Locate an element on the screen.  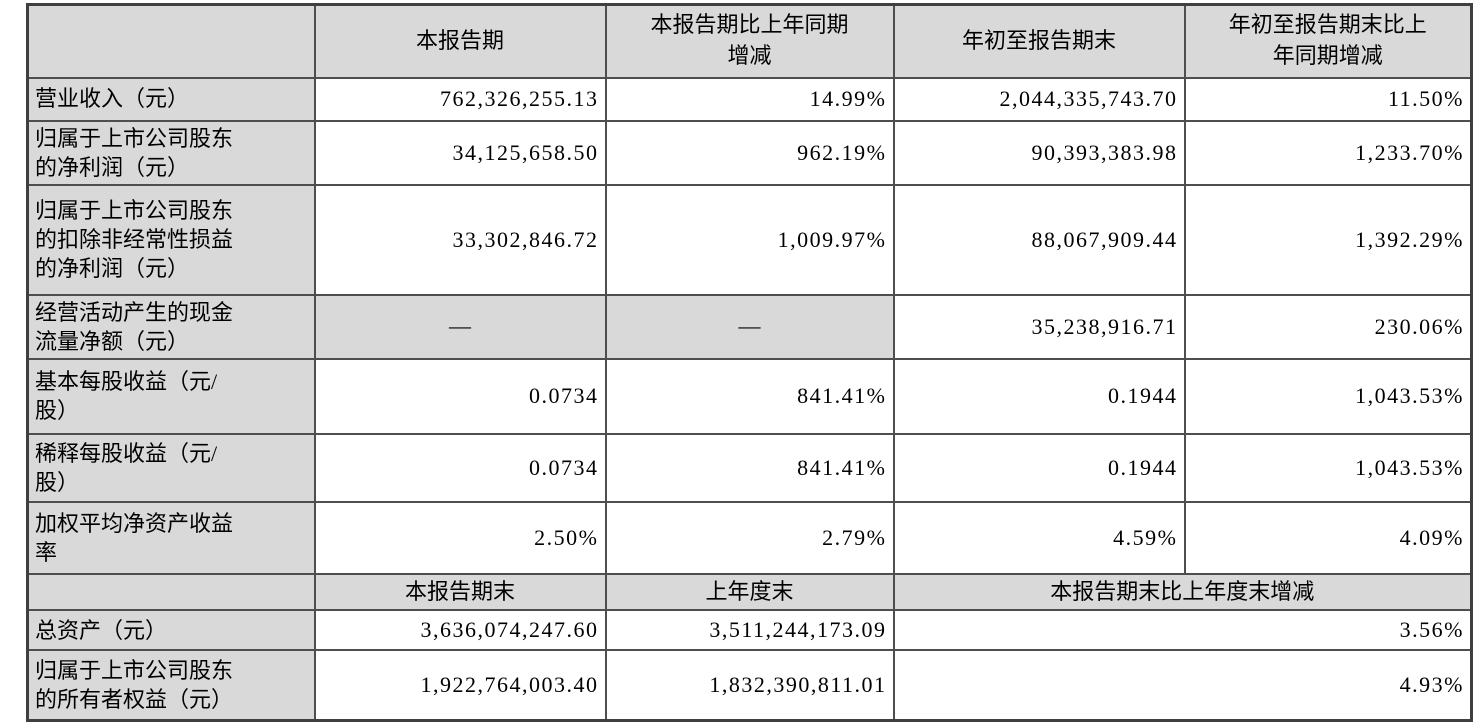
col-header-period-end-change: 本报告期末比上年度末增减 is located at coordinates (1182, 592).